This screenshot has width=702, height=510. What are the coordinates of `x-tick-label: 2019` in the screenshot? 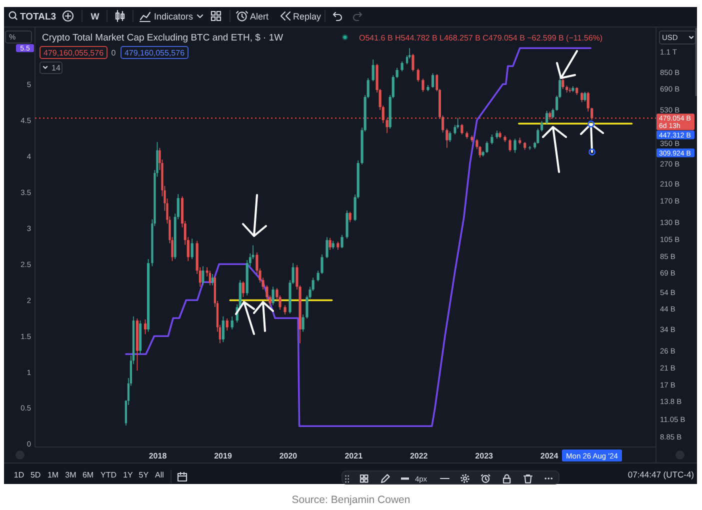 It's located at (223, 456).